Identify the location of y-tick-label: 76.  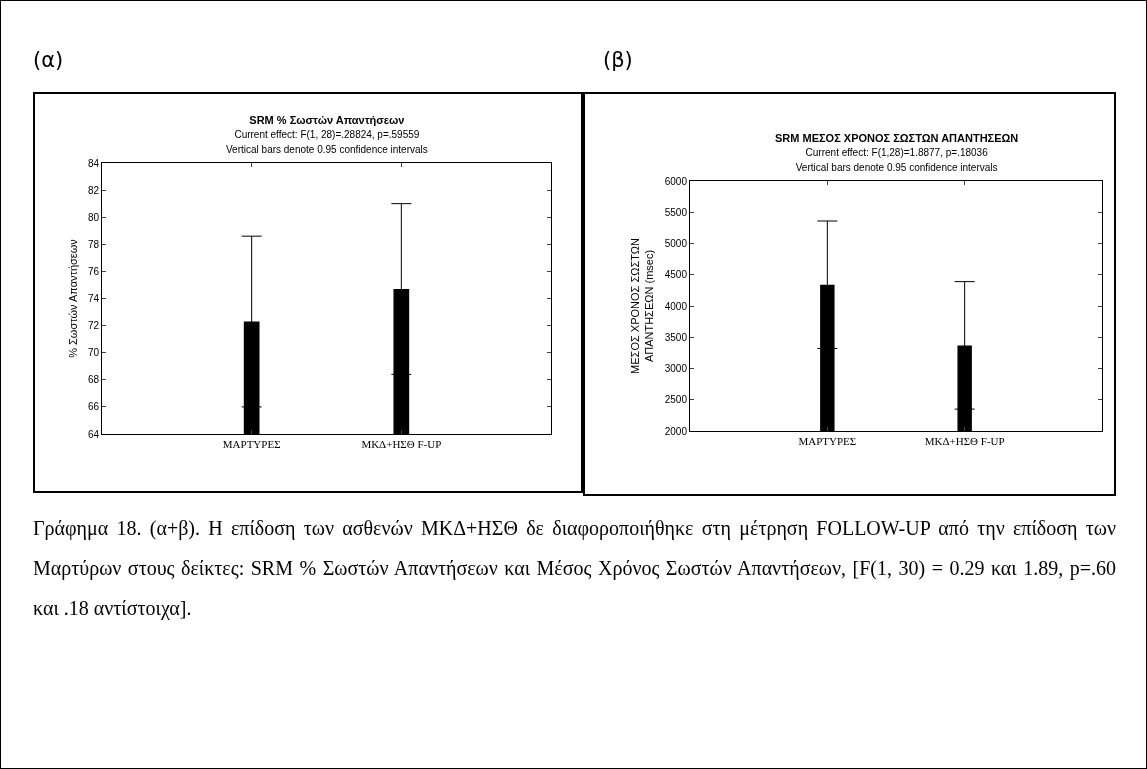
(93, 271).